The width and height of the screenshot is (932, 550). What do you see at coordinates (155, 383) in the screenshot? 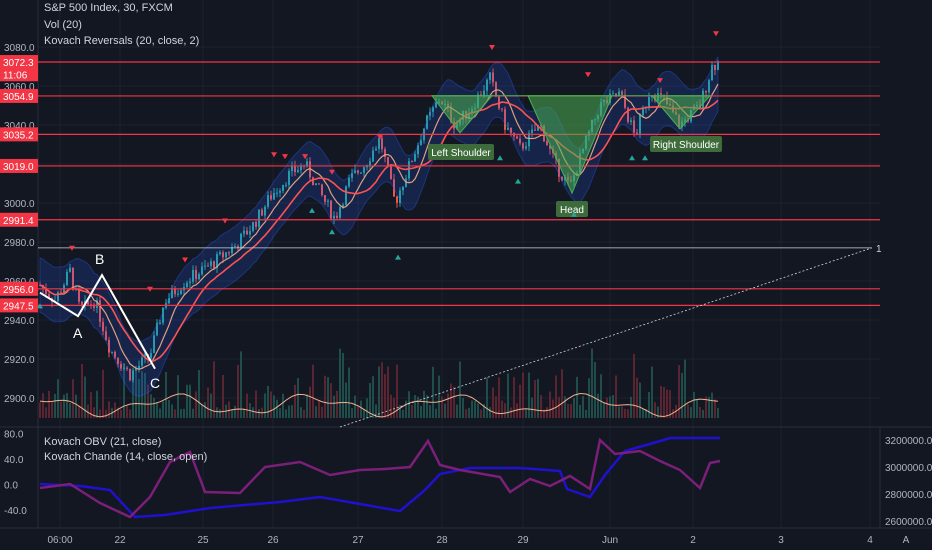
I see `abc-label-c: C` at bounding box center [155, 383].